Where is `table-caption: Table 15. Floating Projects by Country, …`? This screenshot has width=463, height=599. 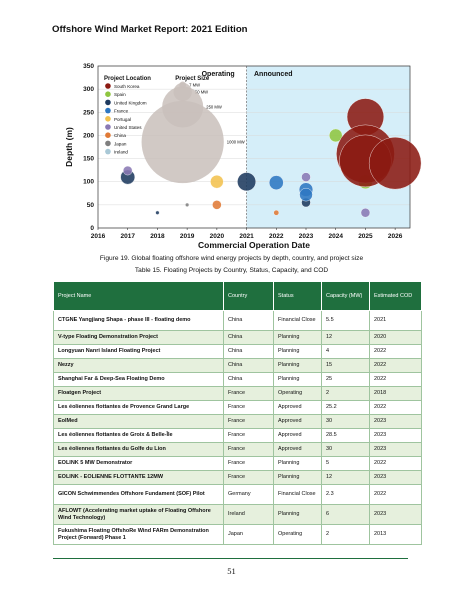 table-caption: Table 15. Floating Projects by Country, … is located at coordinates (231, 270).